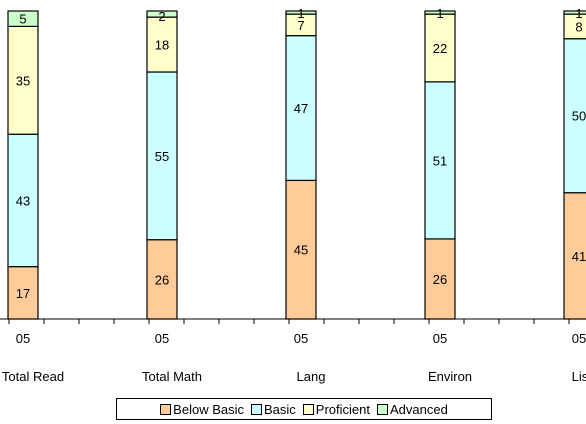 This screenshot has height=424, width=586. I want to click on year-label-4: 05, so click(579, 338).